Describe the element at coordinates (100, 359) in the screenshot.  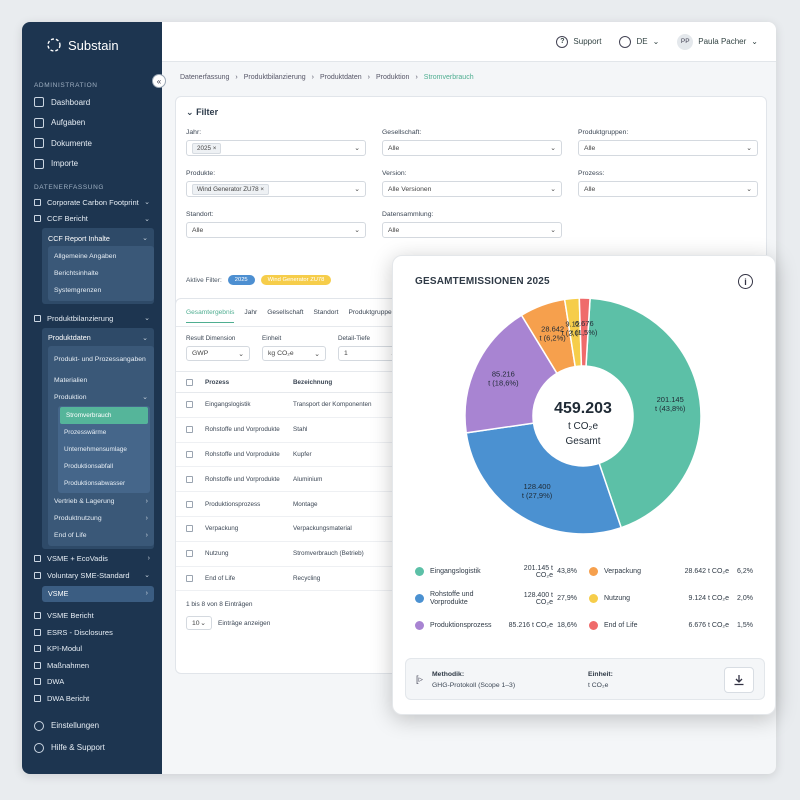
I see `sidebar-item-produkt-prozessangaben: Produkt- und Prozessangaben` at that location.